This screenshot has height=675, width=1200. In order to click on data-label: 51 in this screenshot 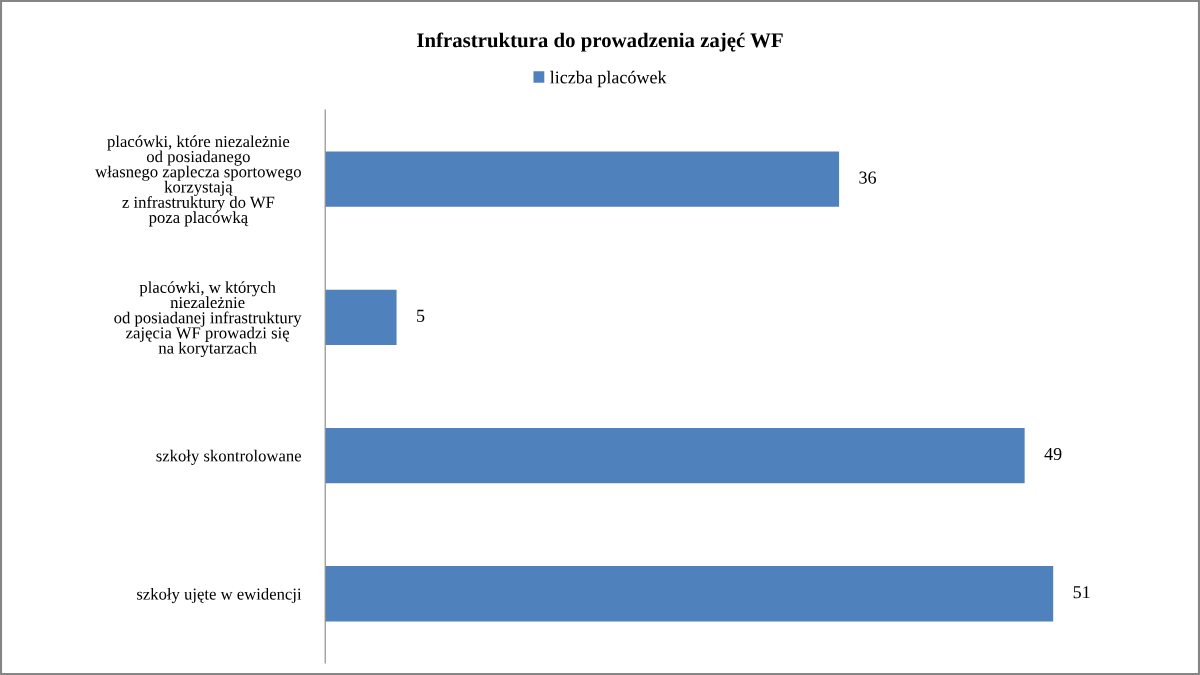, I will do `click(1081, 592)`.